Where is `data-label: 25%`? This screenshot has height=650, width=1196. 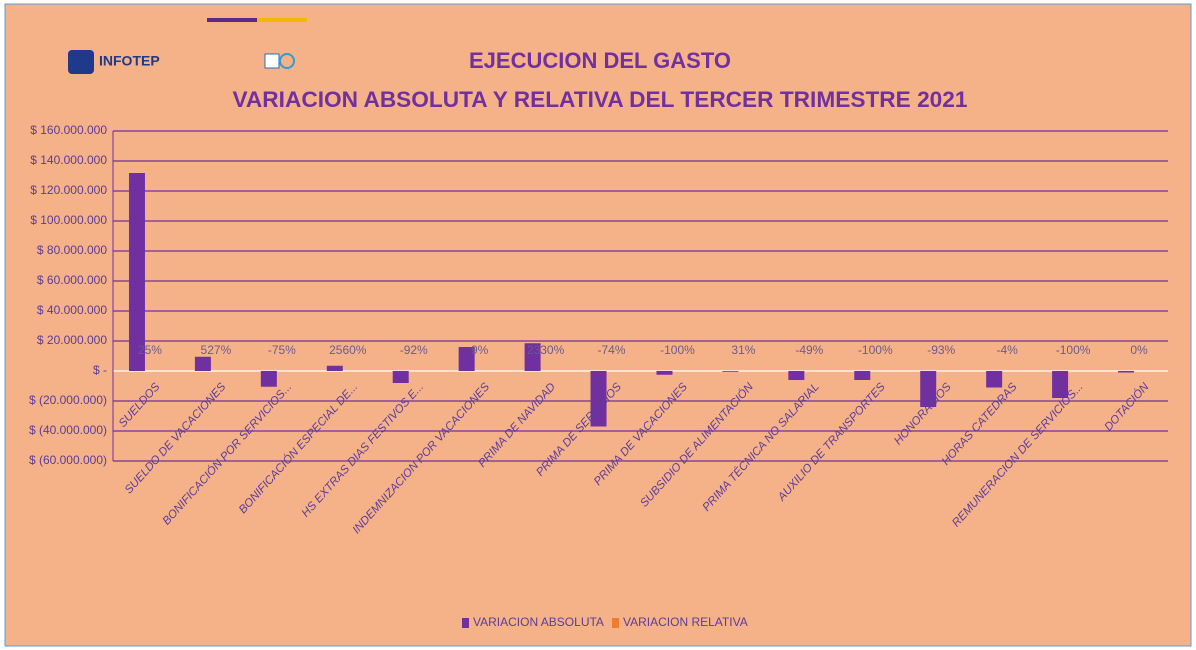
data-label: 25% is located at coordinates (150, 350).